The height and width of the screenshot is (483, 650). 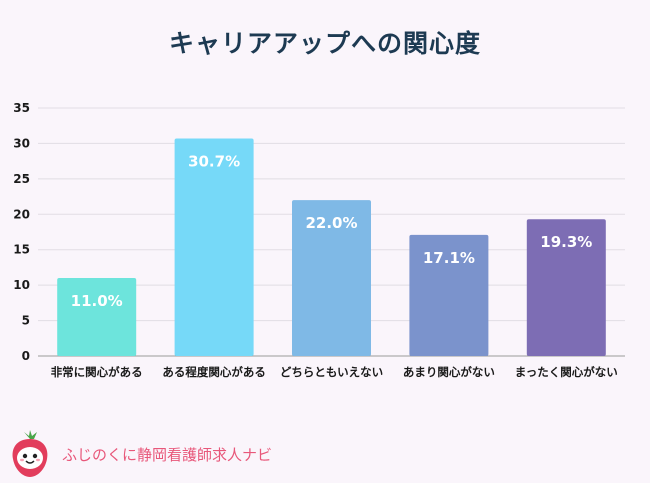 What do you see at coordinates (21, 143) in the screenshot?
I see `y-tick-label: 30` at bounding box center [21, 143].